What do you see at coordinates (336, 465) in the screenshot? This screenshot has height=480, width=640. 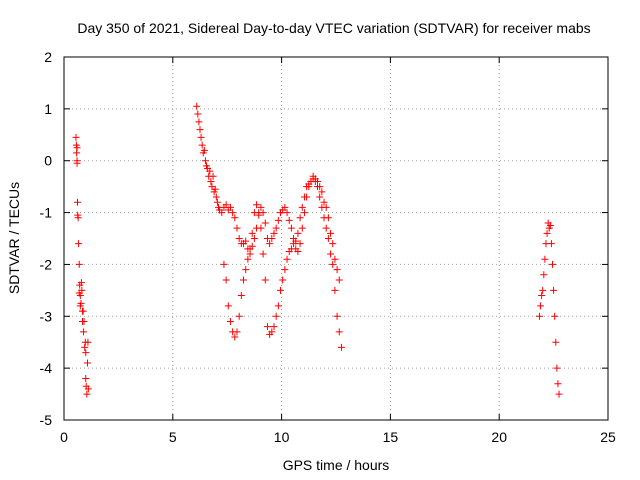 I see `x-axis-label: GPS time / hours` at bounding box center [336, 465].